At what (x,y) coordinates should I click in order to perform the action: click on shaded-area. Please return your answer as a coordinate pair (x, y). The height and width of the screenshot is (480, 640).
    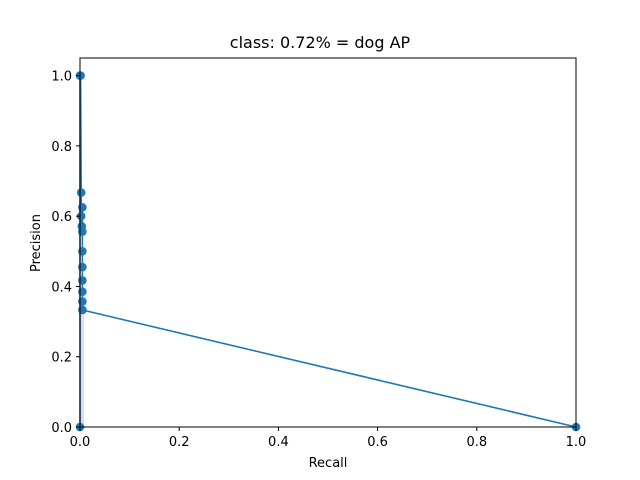
    Looking at the image, I should click on (82, 368).